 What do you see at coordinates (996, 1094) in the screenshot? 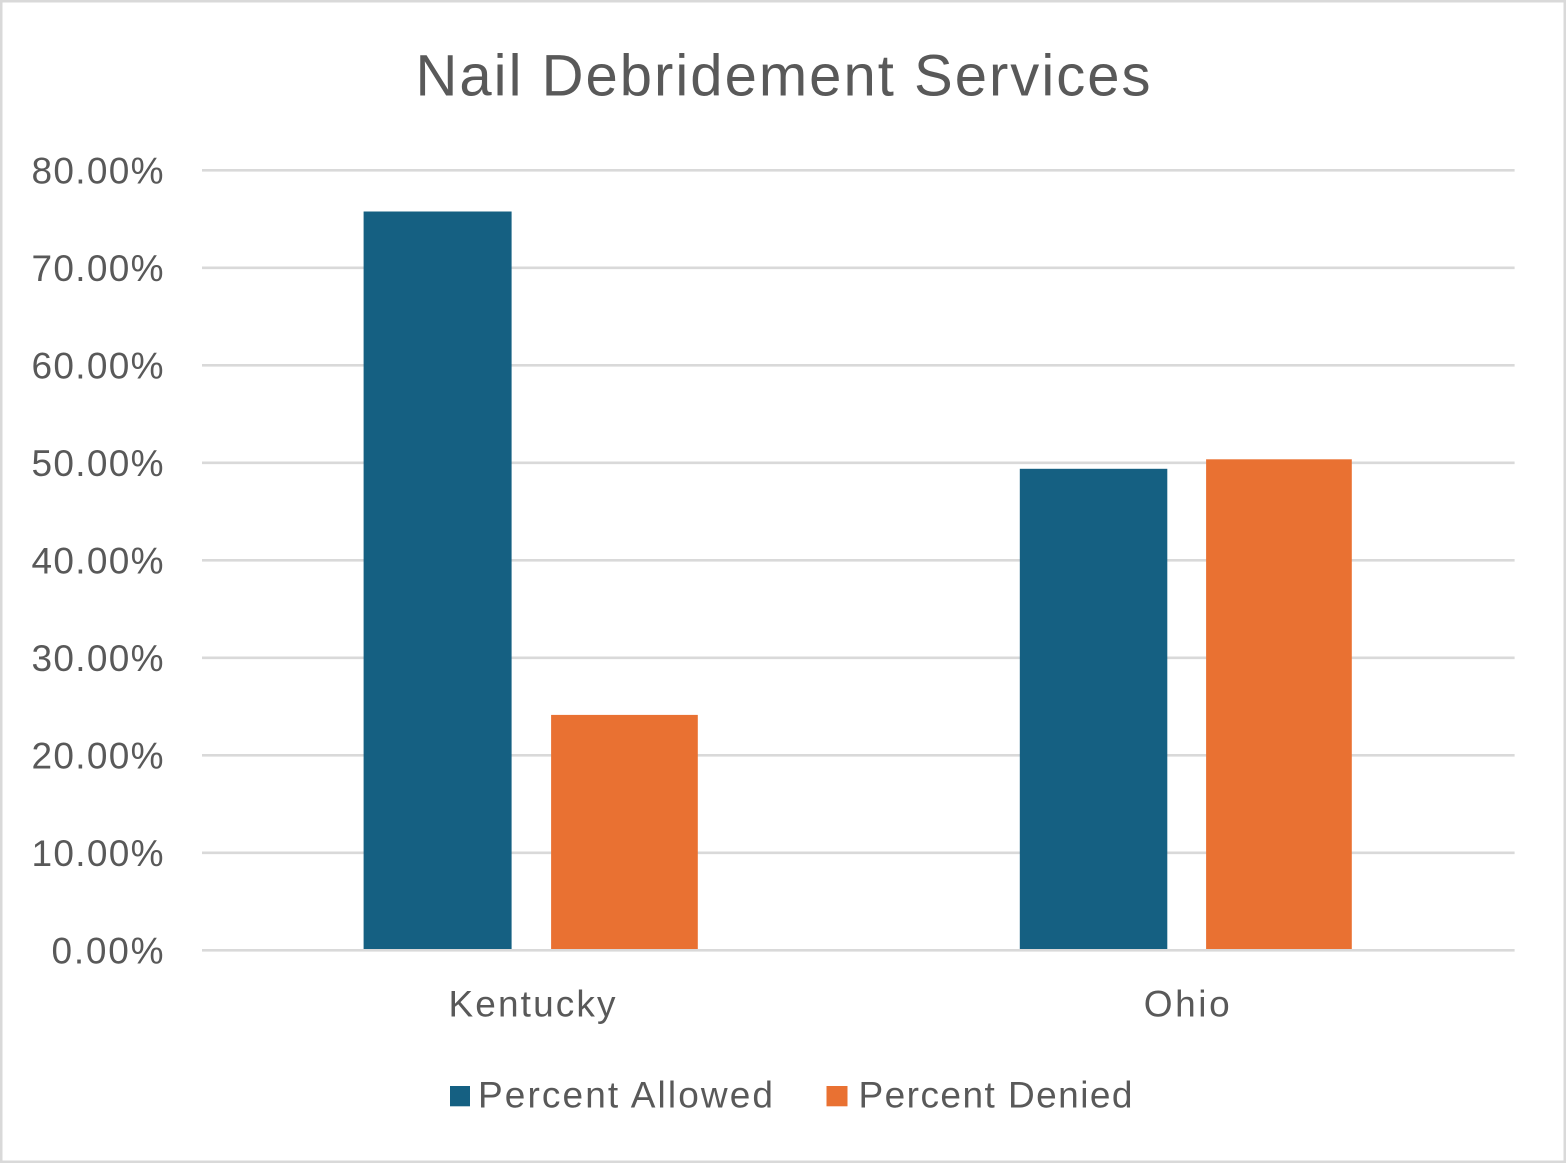
I see `svg-text: Percent Denied` at bounding box center [996, 1094].